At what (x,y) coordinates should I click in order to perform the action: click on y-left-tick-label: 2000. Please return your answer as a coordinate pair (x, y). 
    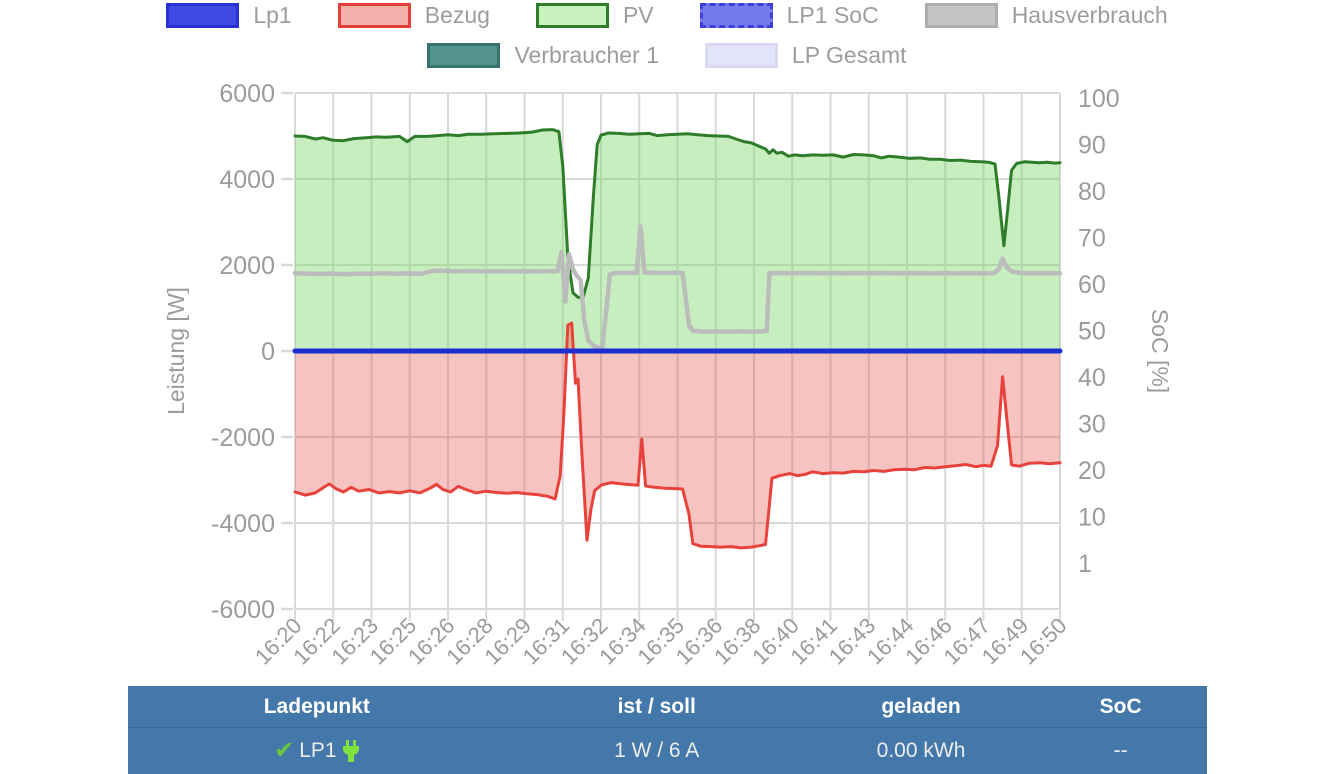
    Looking at the image, I should click on (247, 266).